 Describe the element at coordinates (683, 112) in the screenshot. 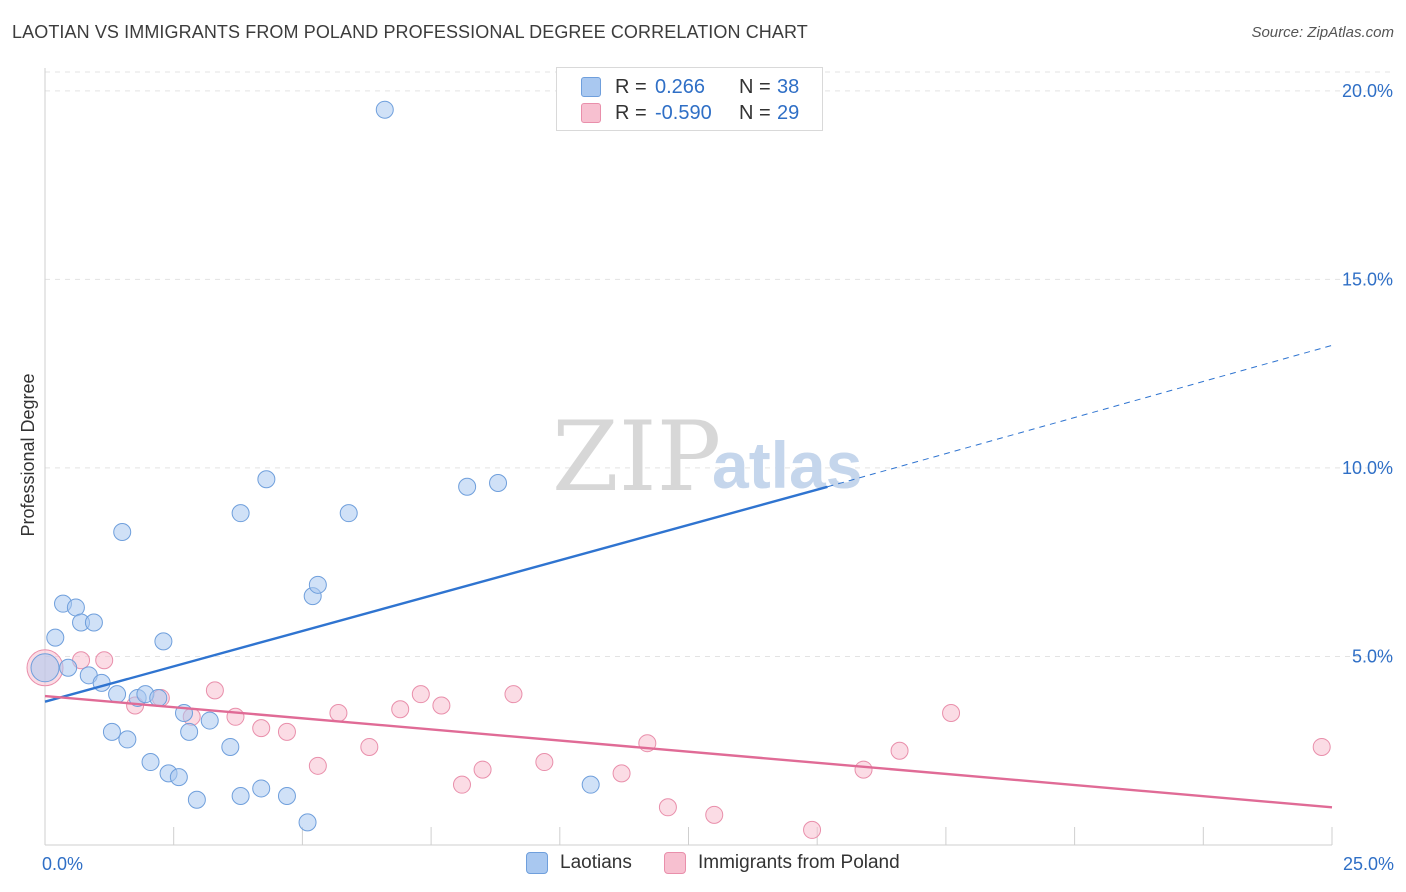

I see `legend-r-value: -0.590` at that location.